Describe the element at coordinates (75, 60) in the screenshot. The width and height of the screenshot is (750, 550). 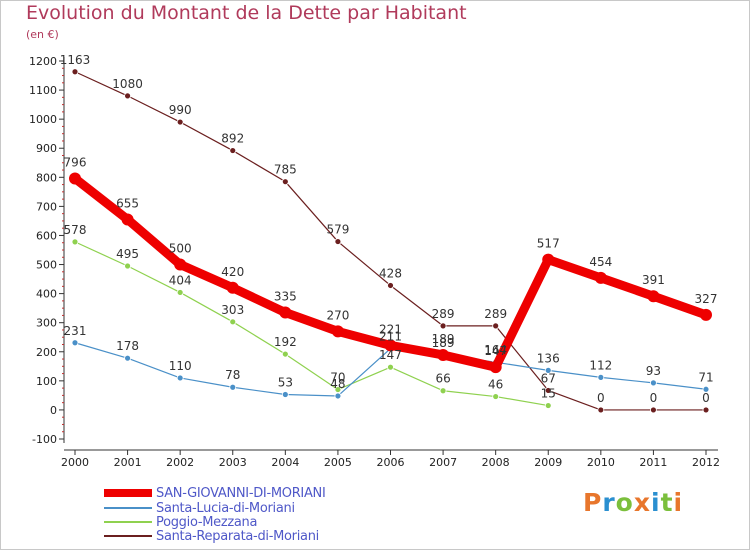
I see `data-label: 1163` at that location.